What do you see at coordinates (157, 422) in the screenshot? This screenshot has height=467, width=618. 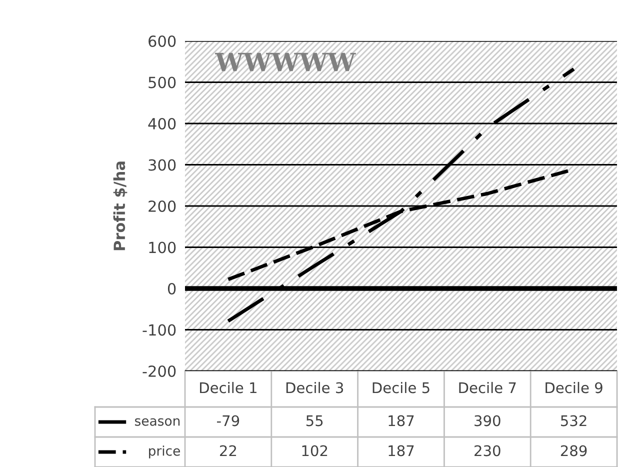 I see `legend-label: season` at bounding box center [157, 422].